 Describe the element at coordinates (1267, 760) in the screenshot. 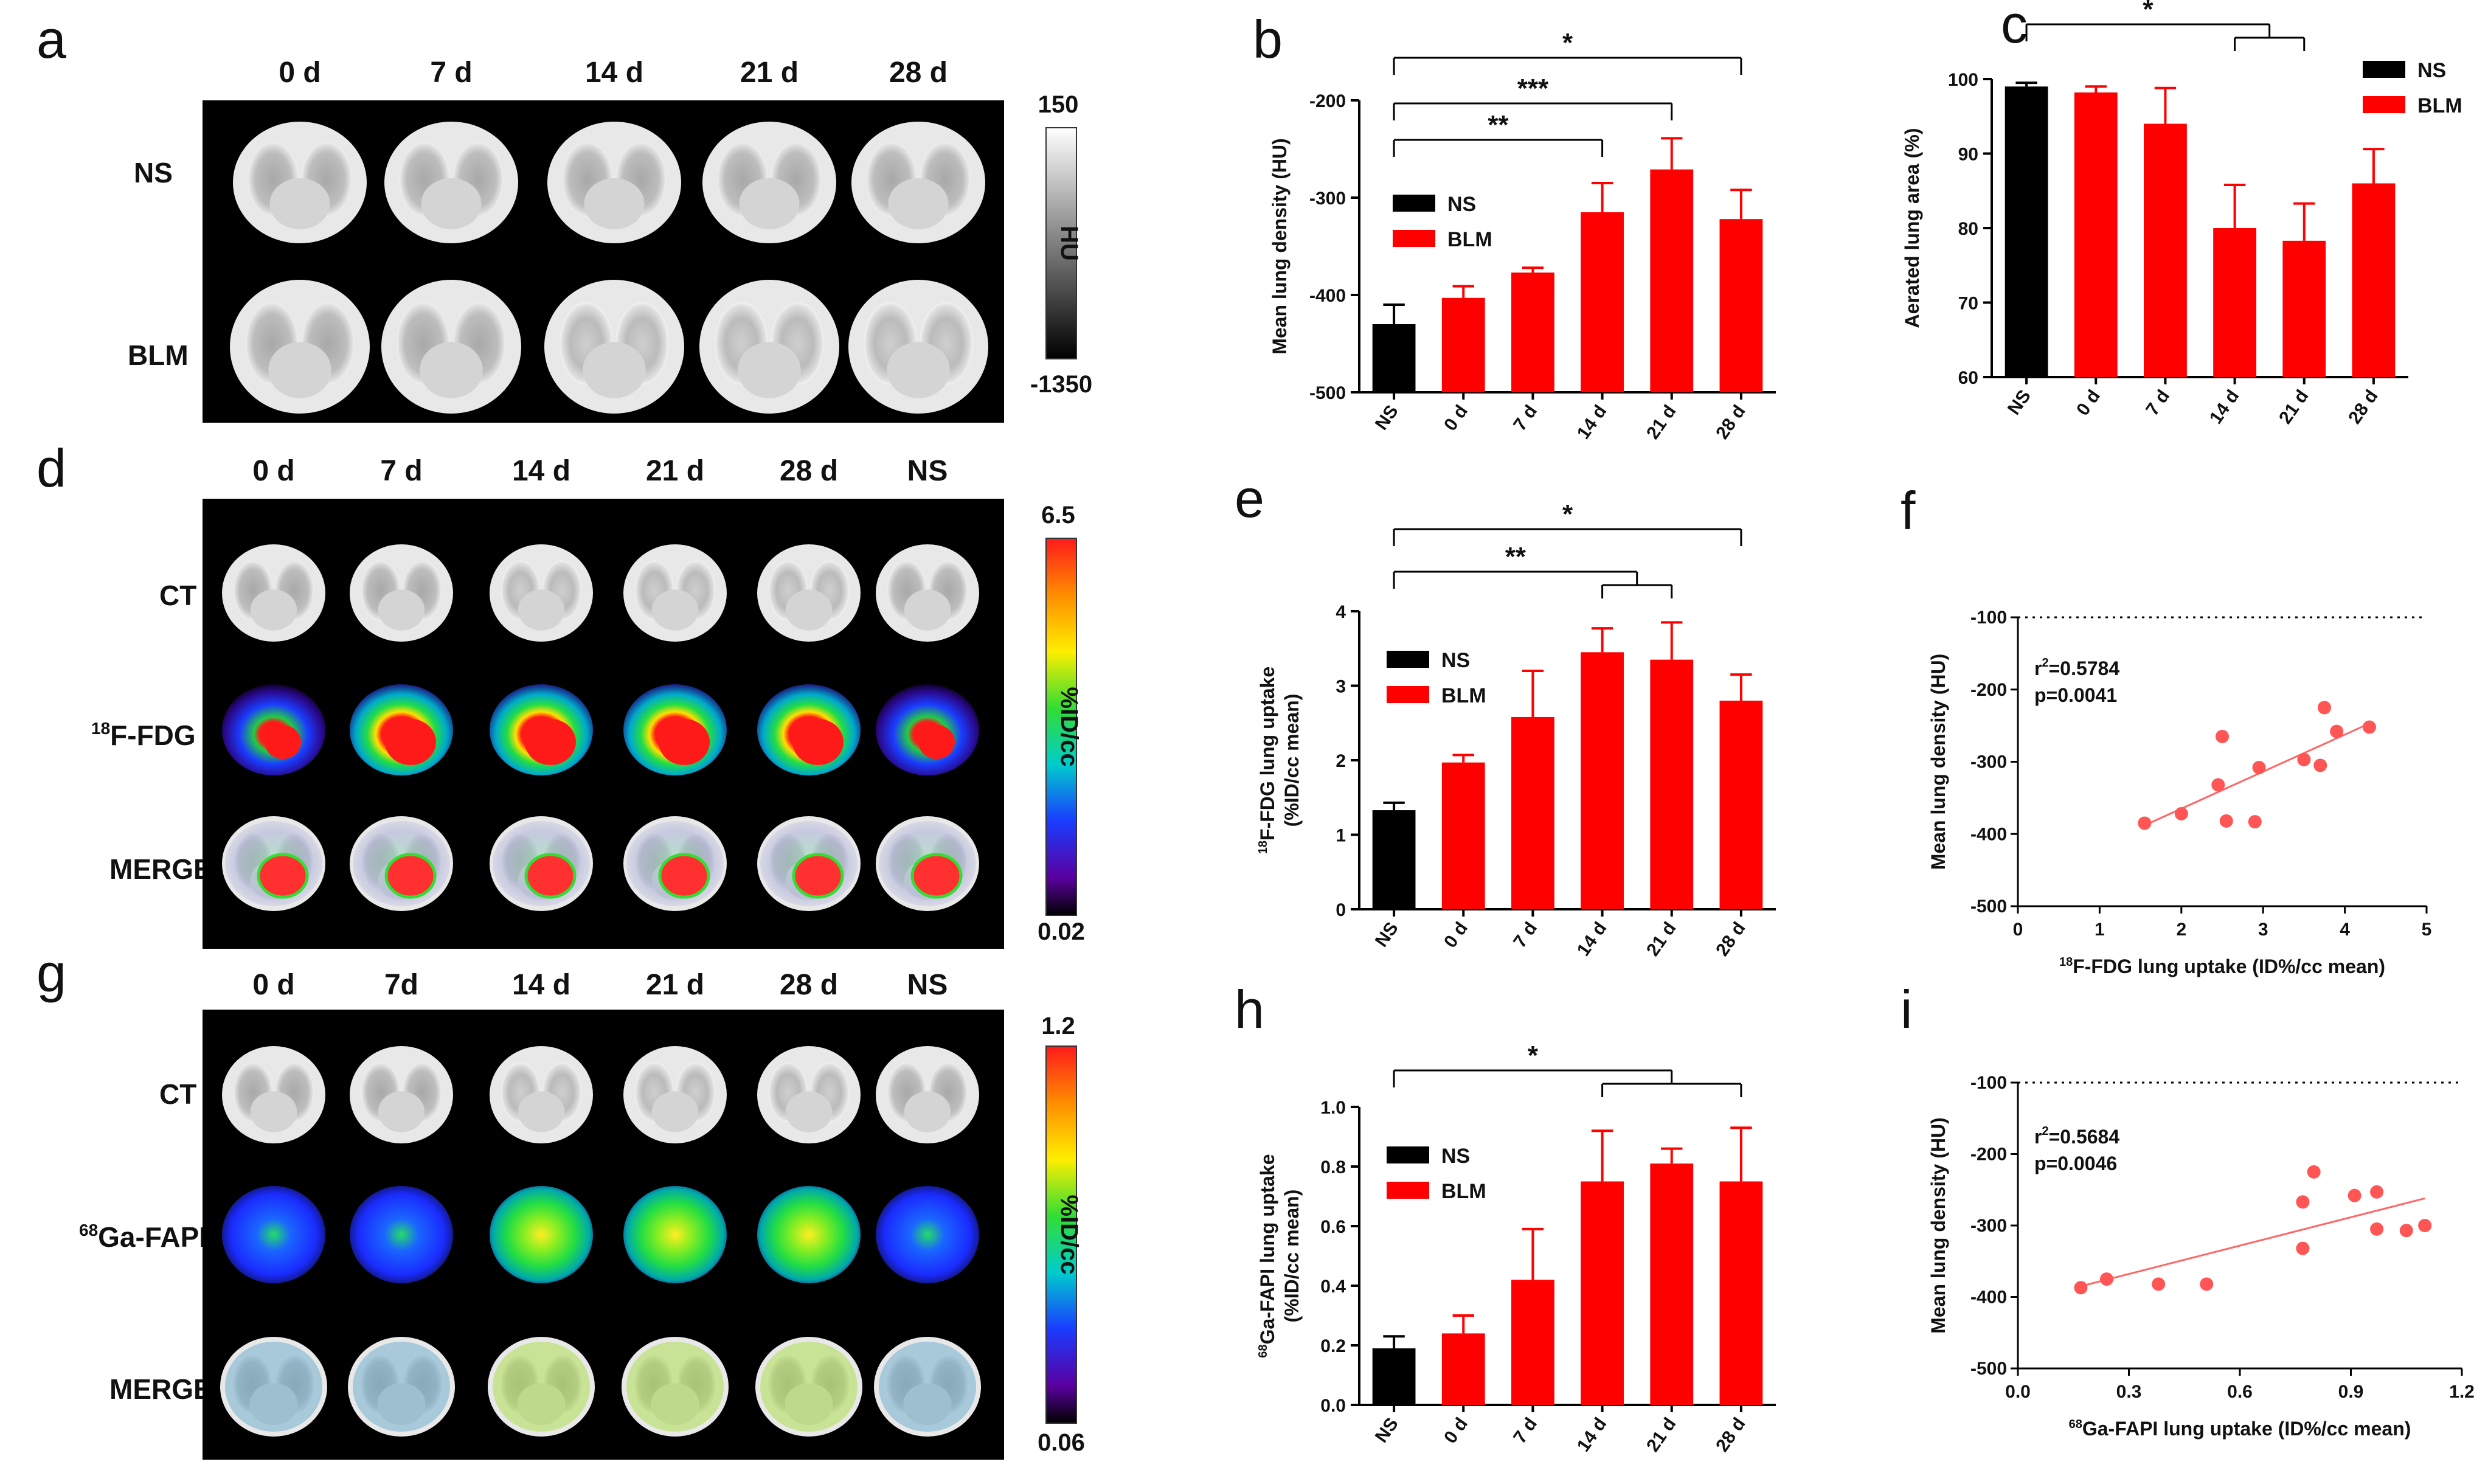

I see `y-axis-label: 18F-FDG lung uptake` at that location.